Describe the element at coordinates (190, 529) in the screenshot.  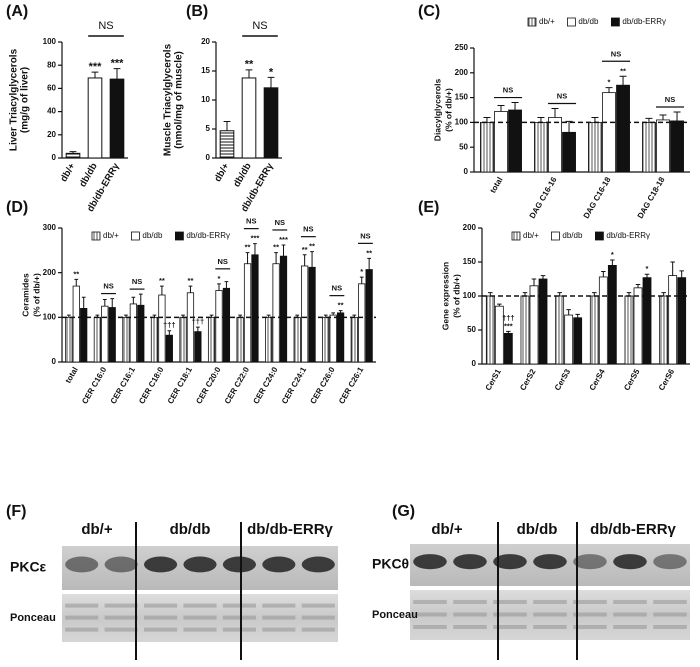
I see `blot-group-label: db/db` at that location.